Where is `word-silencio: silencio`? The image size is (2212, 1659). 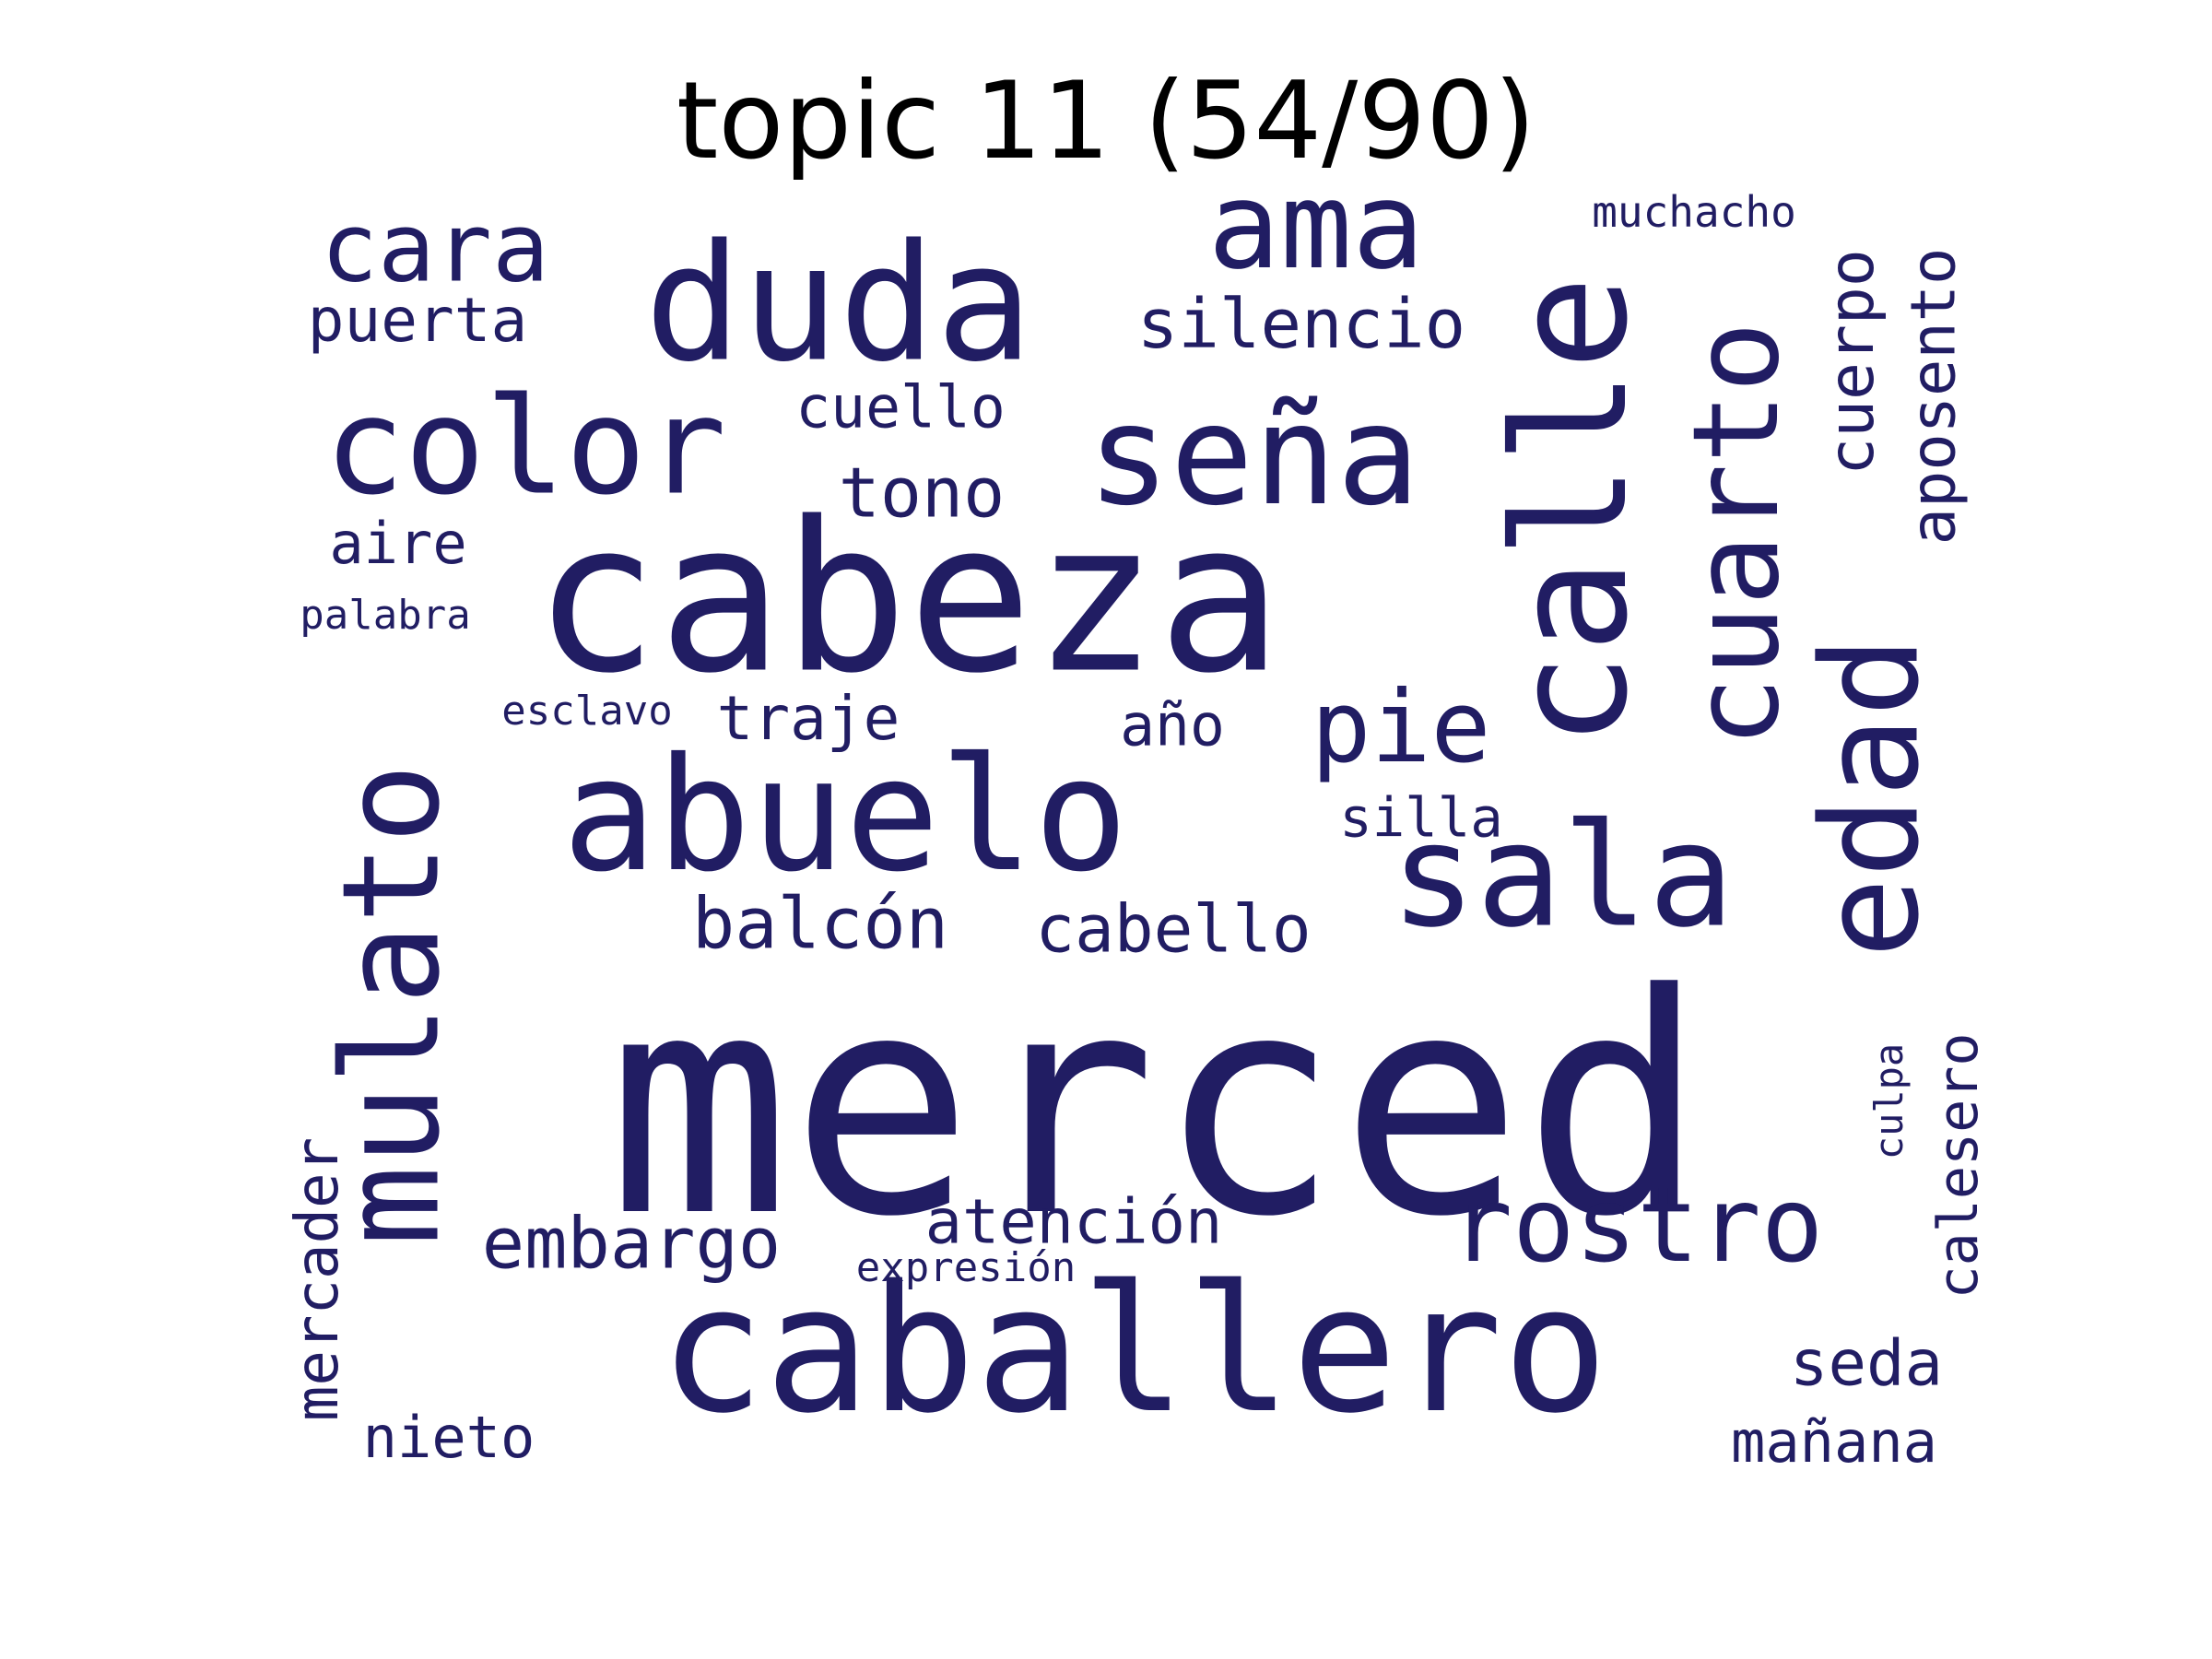 word-silencio: silencio is located at coordinates (1301, 324).